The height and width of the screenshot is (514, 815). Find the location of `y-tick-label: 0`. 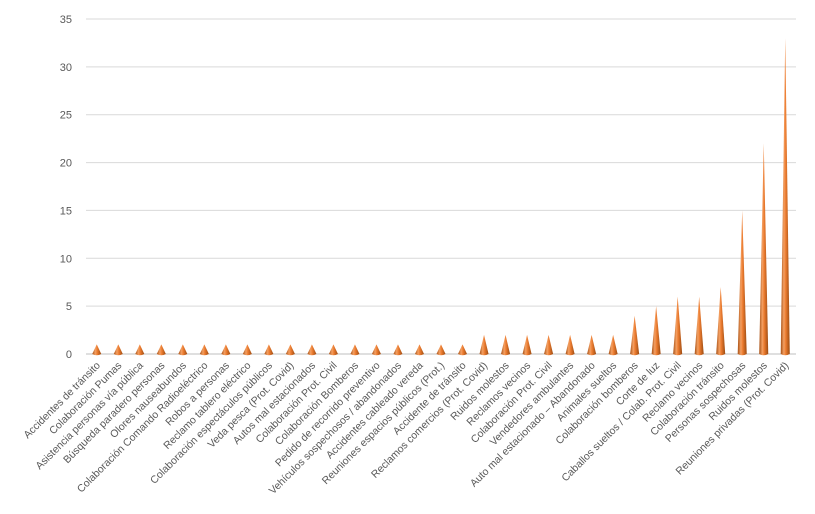

y-tick-label: 0 is located at coordinates (69, 355).